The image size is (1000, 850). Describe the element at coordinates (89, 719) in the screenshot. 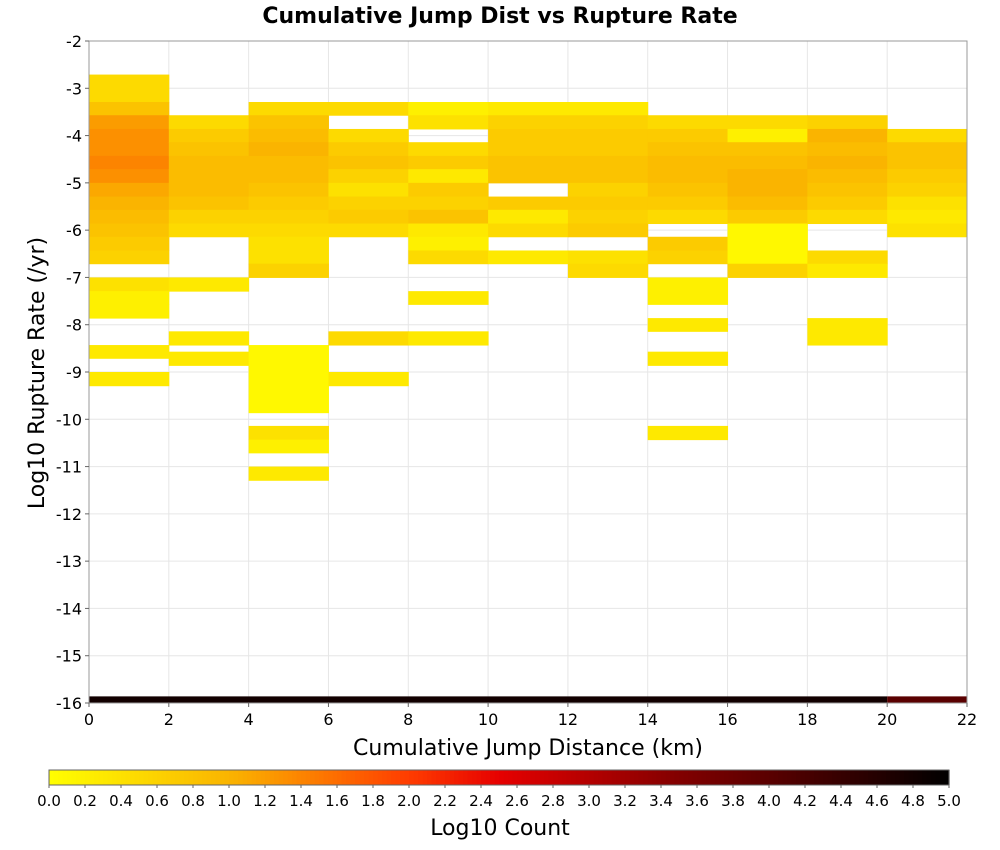

I see `x-tick-label: 0` at that location.